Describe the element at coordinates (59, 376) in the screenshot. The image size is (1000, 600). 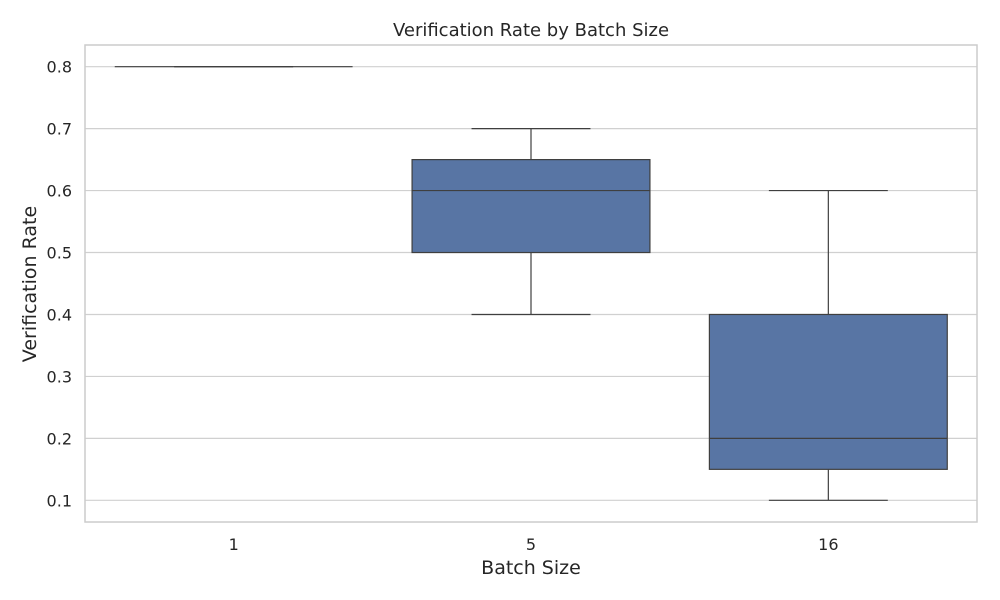
I see `y-tick-label: 0.3` at that location.